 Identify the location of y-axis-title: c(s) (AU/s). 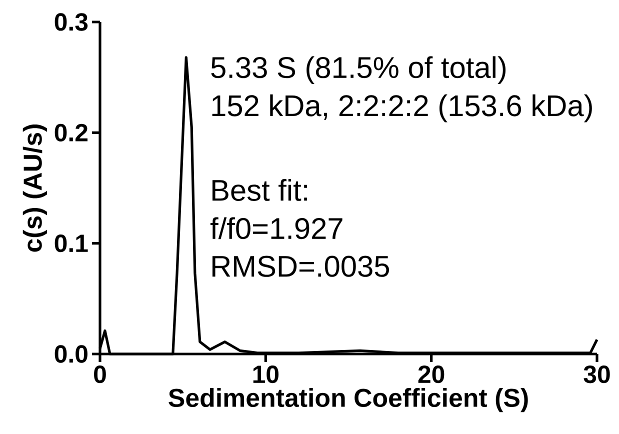
(35, 188).